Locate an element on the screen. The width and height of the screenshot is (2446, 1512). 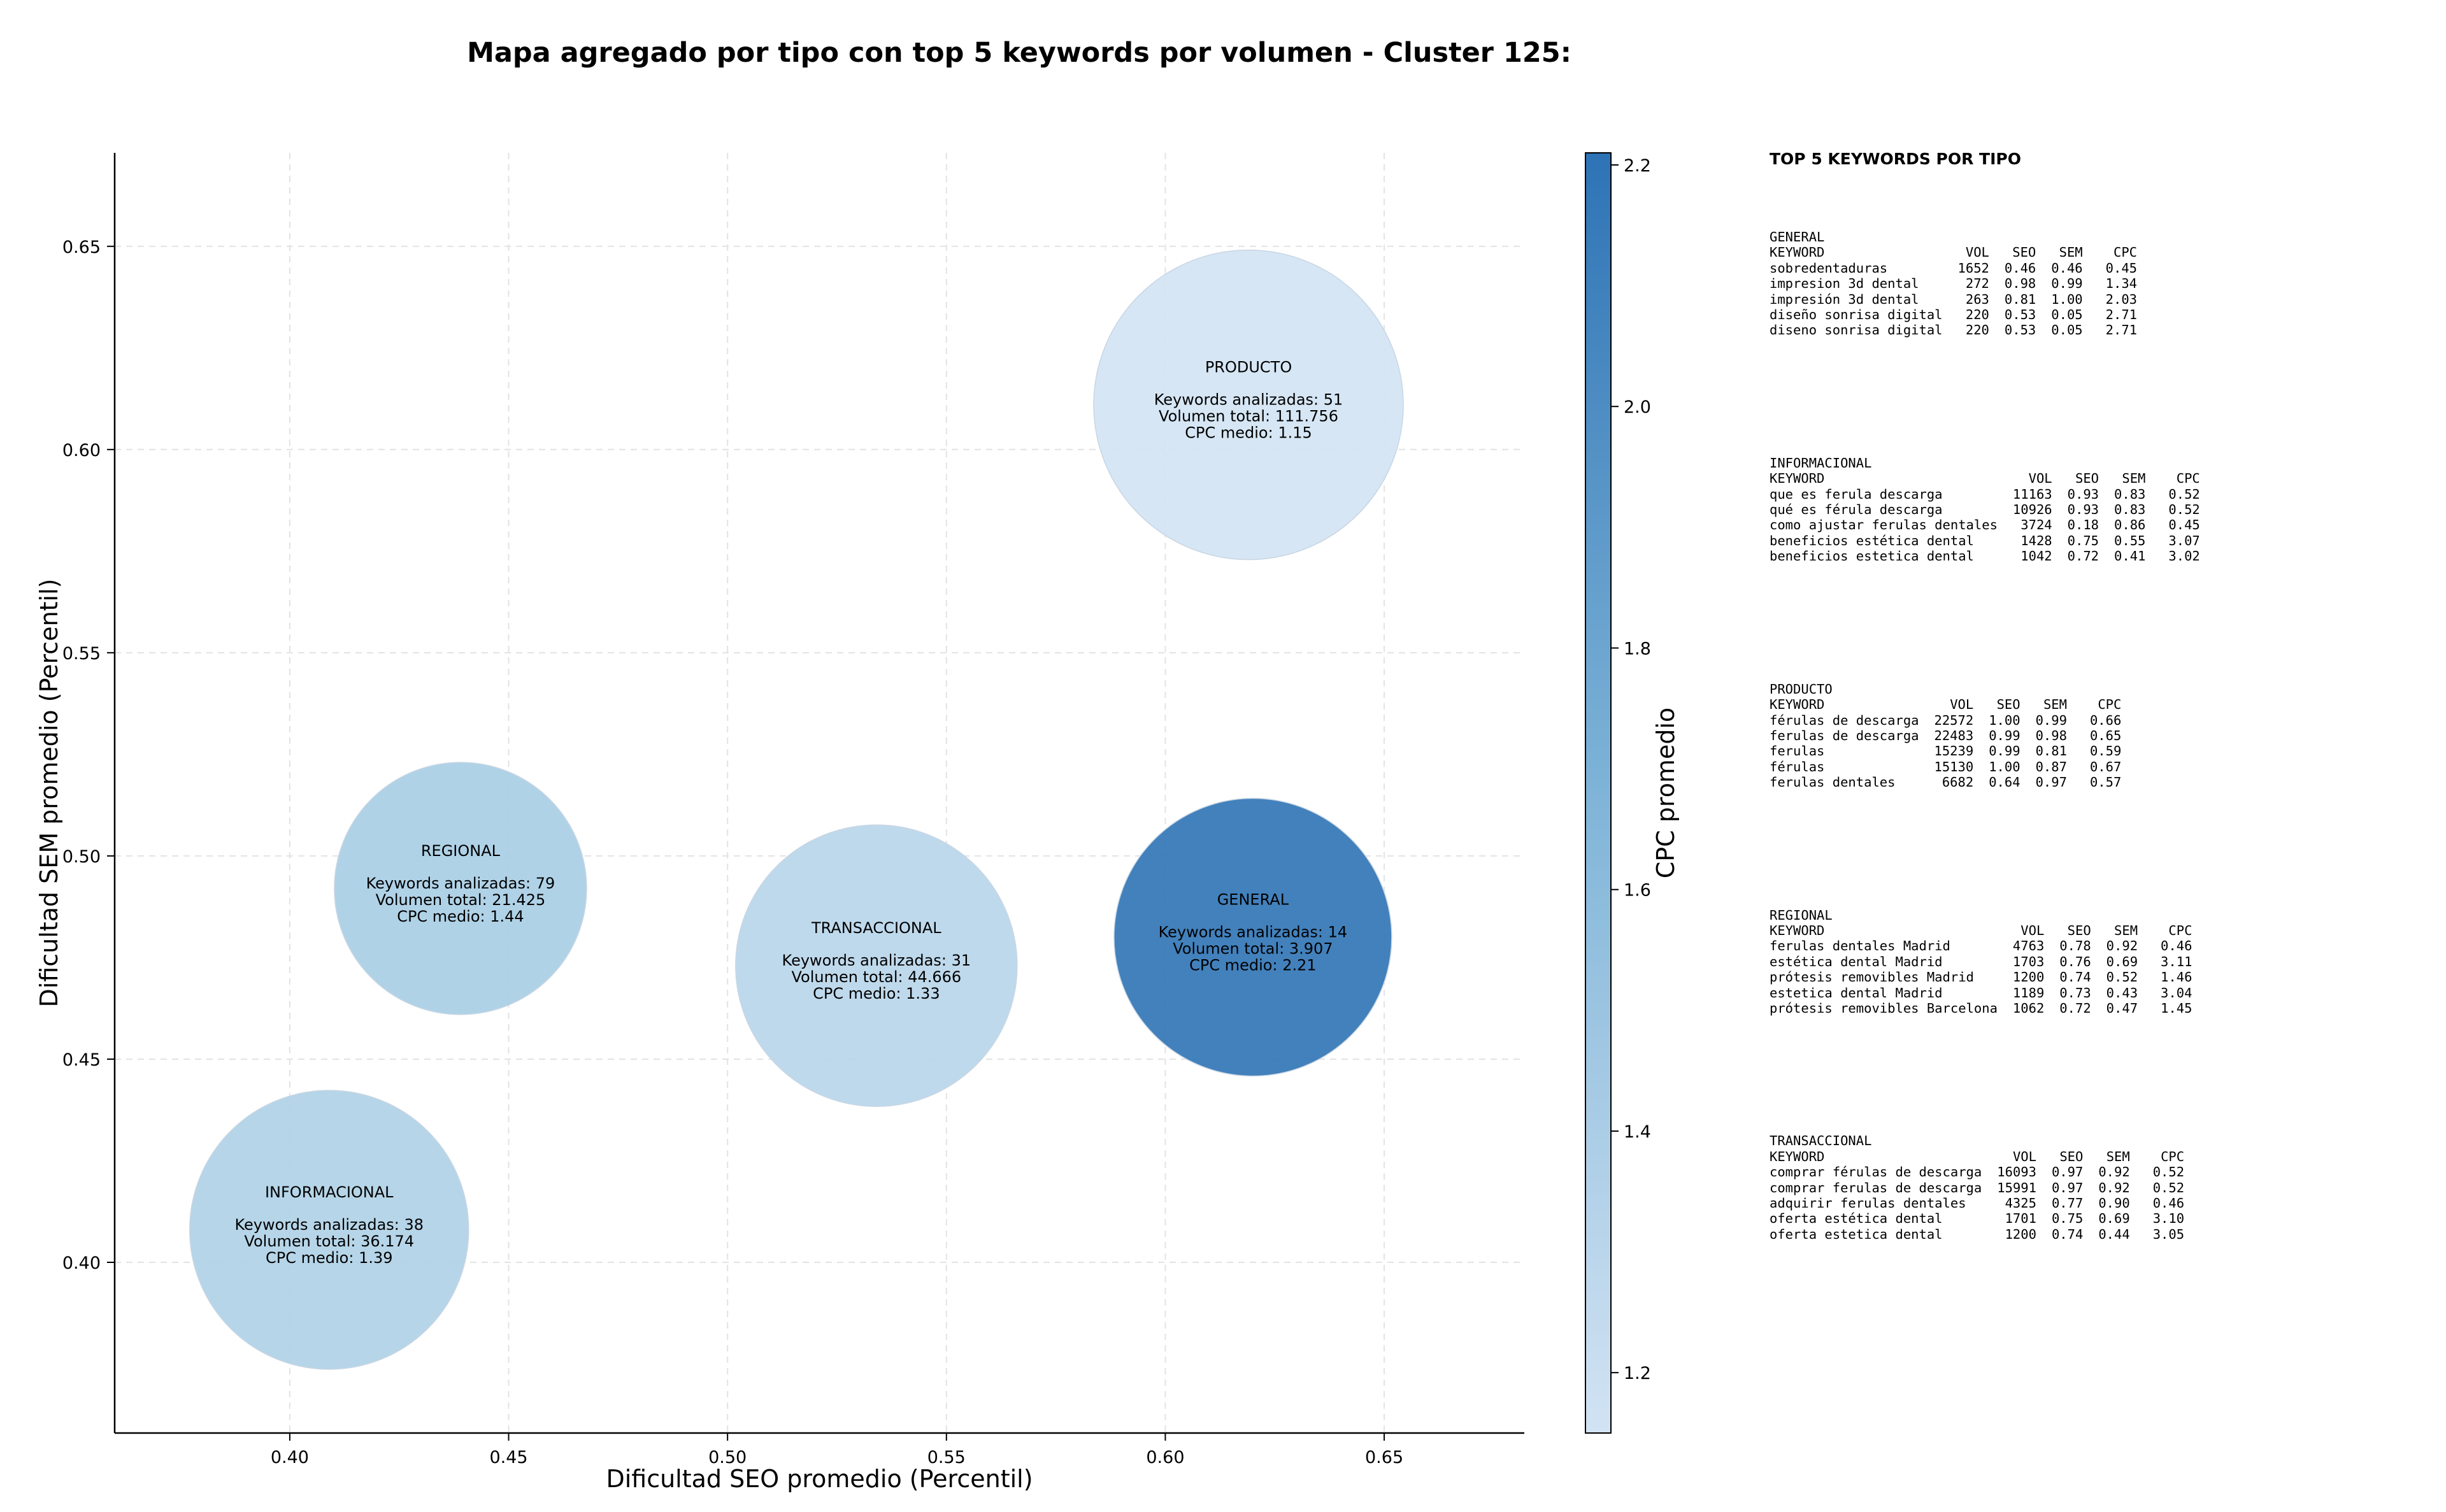
table-cell: oferta estetica dental is located at coordinates (1857, 1234).